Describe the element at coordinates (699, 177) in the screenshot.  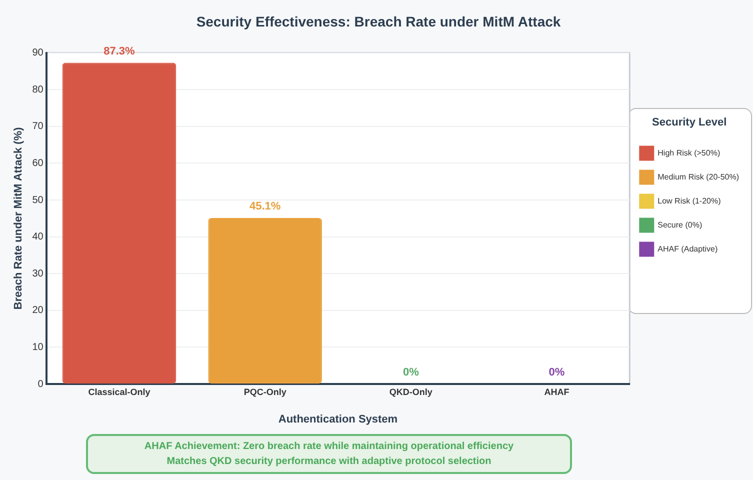
I see `legend-label: Medium Risk (20-50%)` at that location.